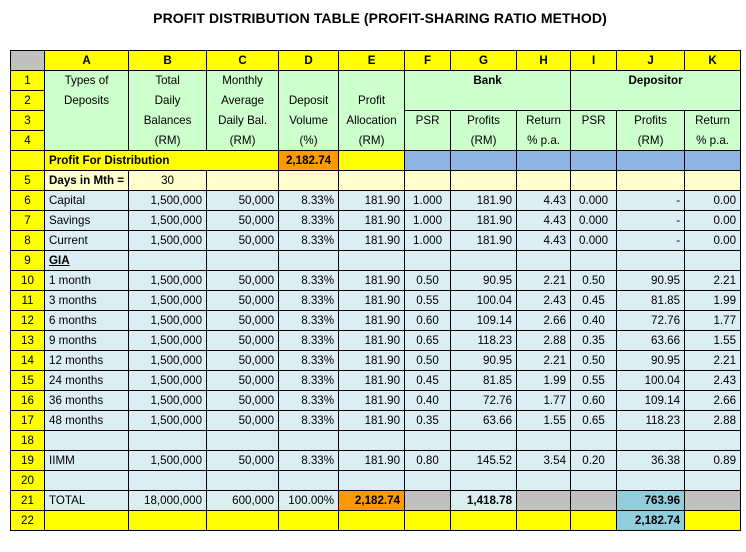 Image resolution: width=746 pixels, height=552 pixels. I want to click on cell-g: 100.04, so click(484, 300).